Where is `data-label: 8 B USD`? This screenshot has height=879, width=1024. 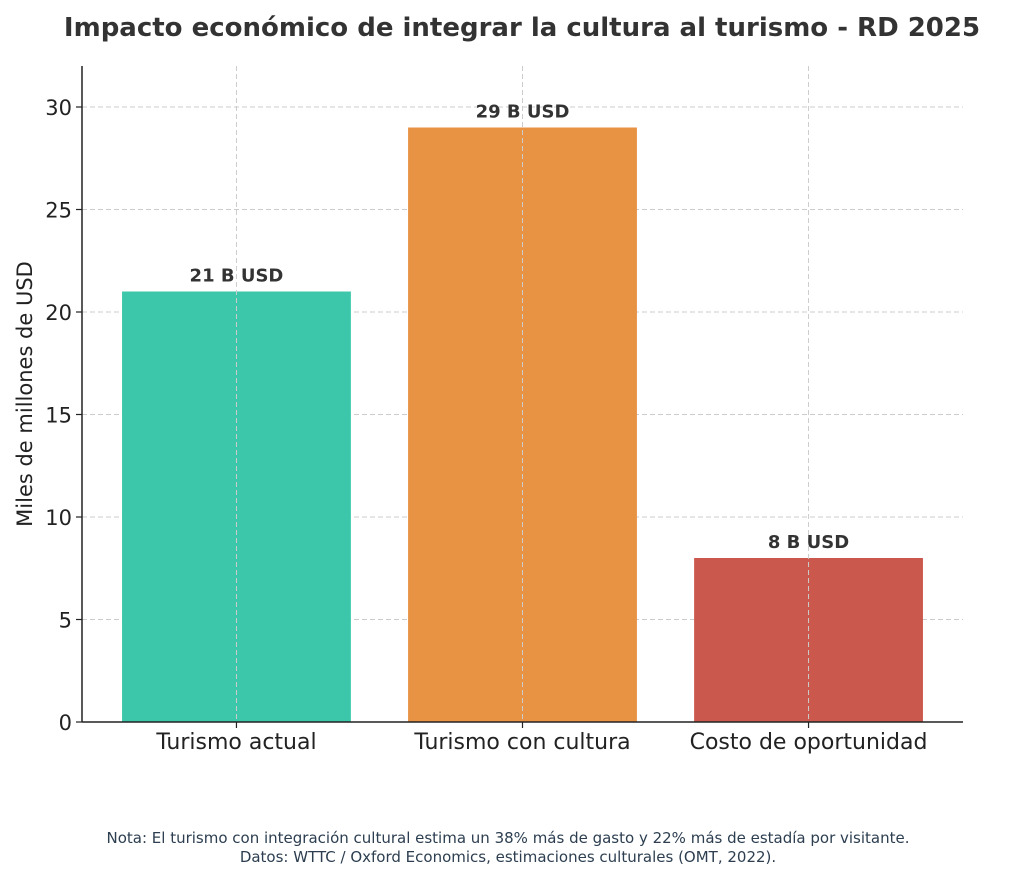 data-label: 8 B USD is located at coordinates (808, 542).